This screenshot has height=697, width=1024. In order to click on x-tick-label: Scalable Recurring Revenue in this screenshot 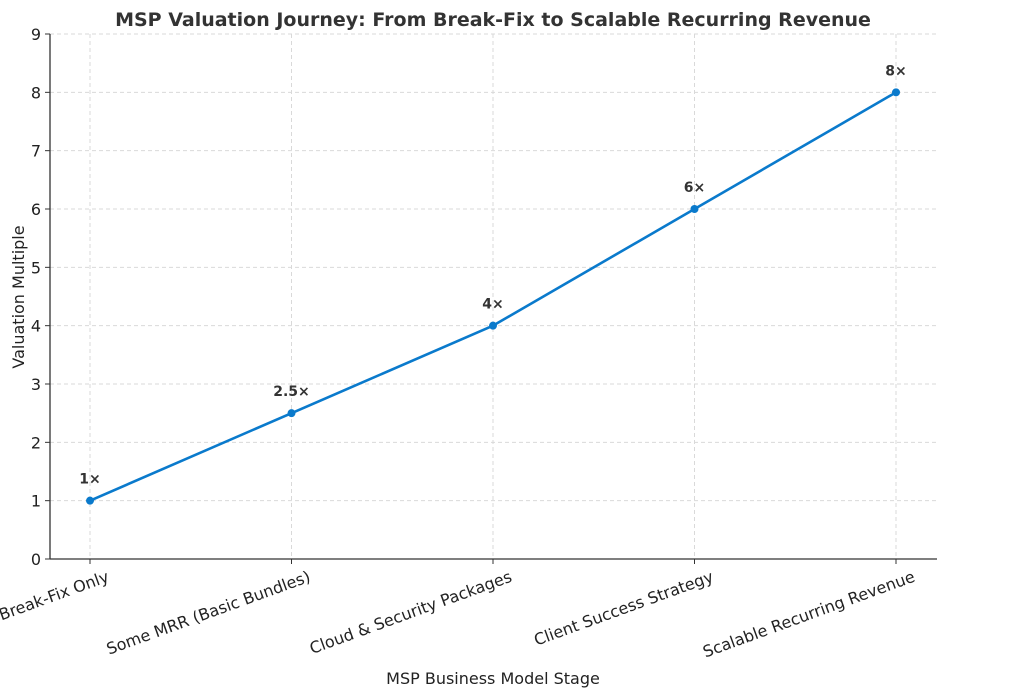, I will do `click(808, 614)`.